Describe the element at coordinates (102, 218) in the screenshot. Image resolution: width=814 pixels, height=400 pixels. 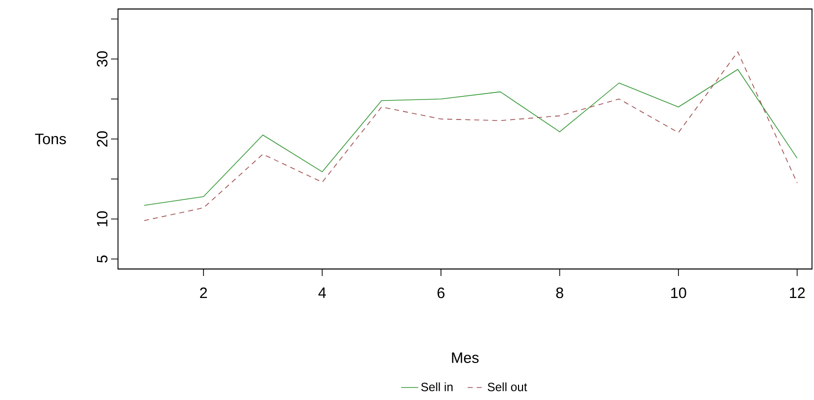
I see `y-tick-label: 10` at that location.